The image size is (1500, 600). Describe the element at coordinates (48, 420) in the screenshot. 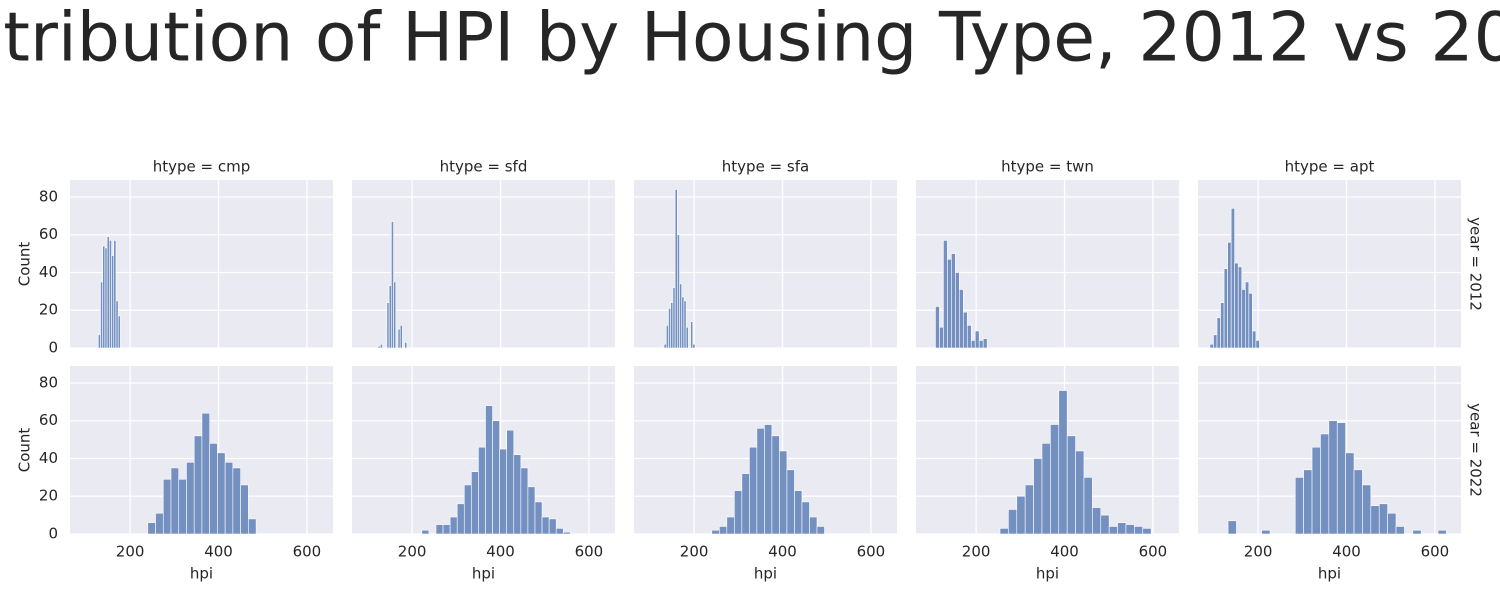

I see `y-tick-label: 60` at that location.